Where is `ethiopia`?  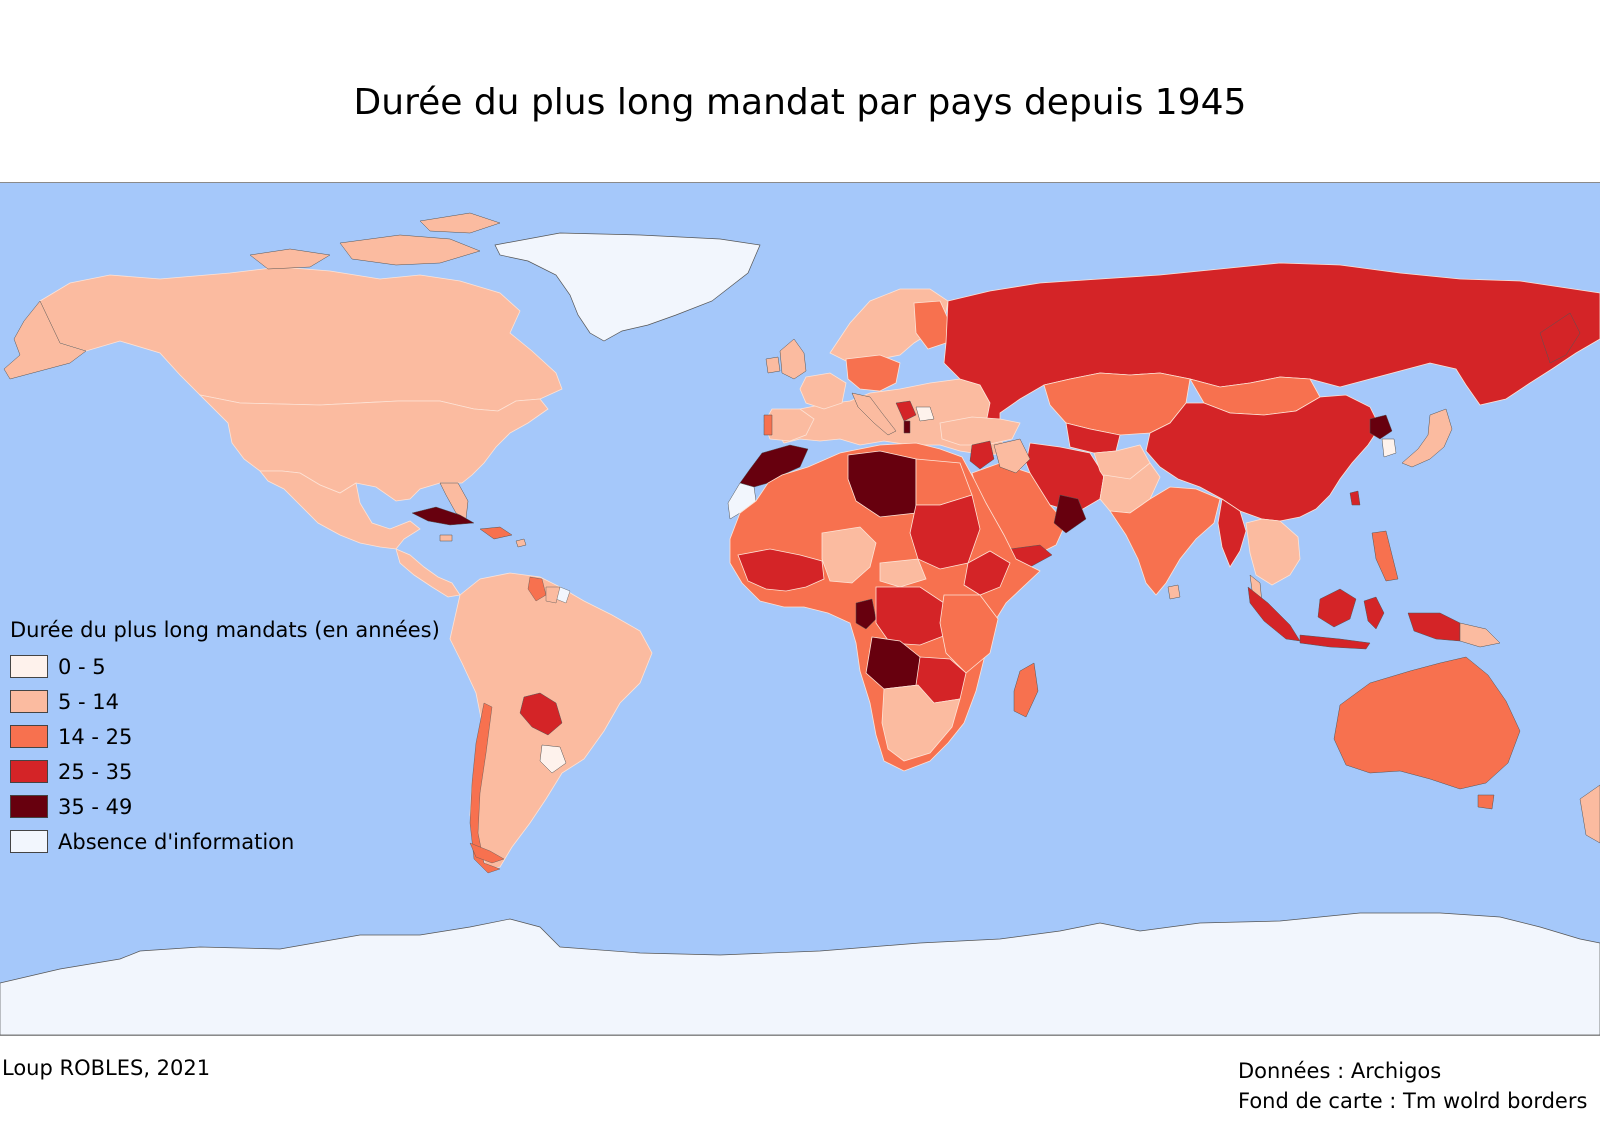
ethiopia is located at coordinates (987, 573).